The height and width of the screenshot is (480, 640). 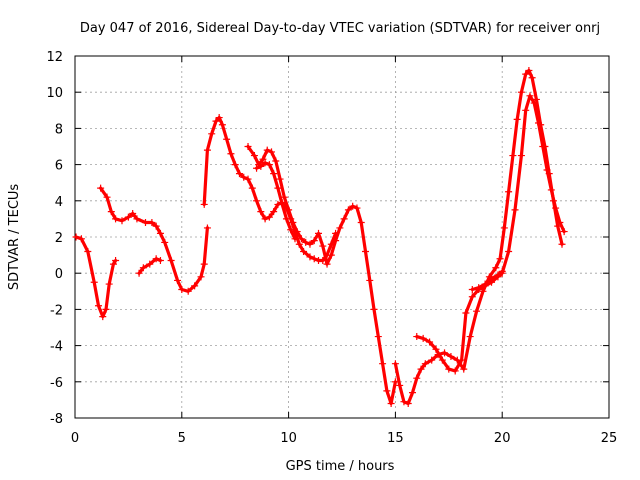 I want to click on x-tick-label: 25, so click(x=609, y=438).